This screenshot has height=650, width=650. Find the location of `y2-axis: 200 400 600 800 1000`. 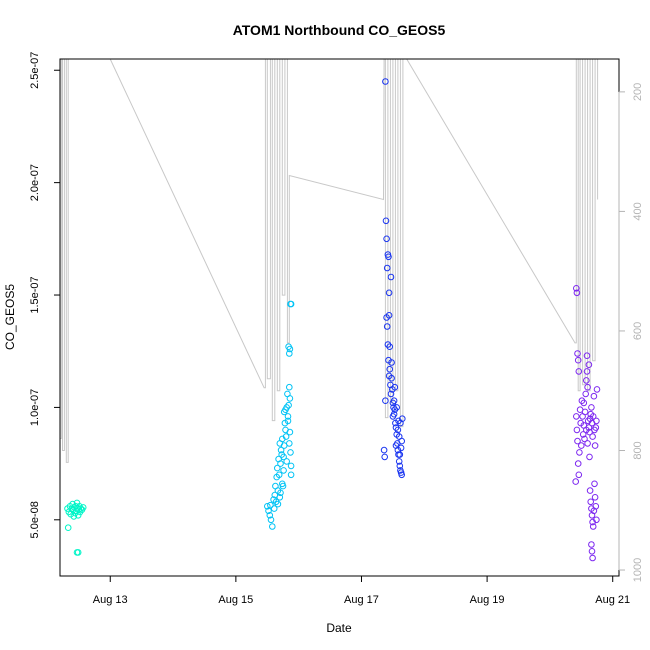

y2-axis: 200 400 600 800 1000 is located at coordinates (631, 332).